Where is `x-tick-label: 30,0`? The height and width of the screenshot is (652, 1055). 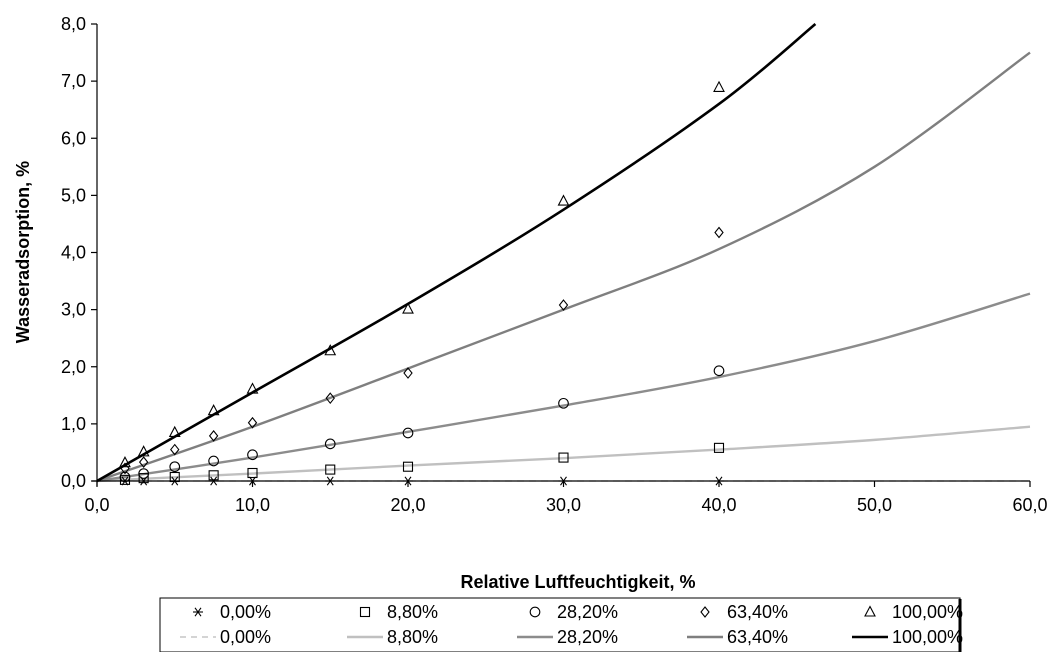
x-tick-label: 30,0 is located at coordinates (563, 505).